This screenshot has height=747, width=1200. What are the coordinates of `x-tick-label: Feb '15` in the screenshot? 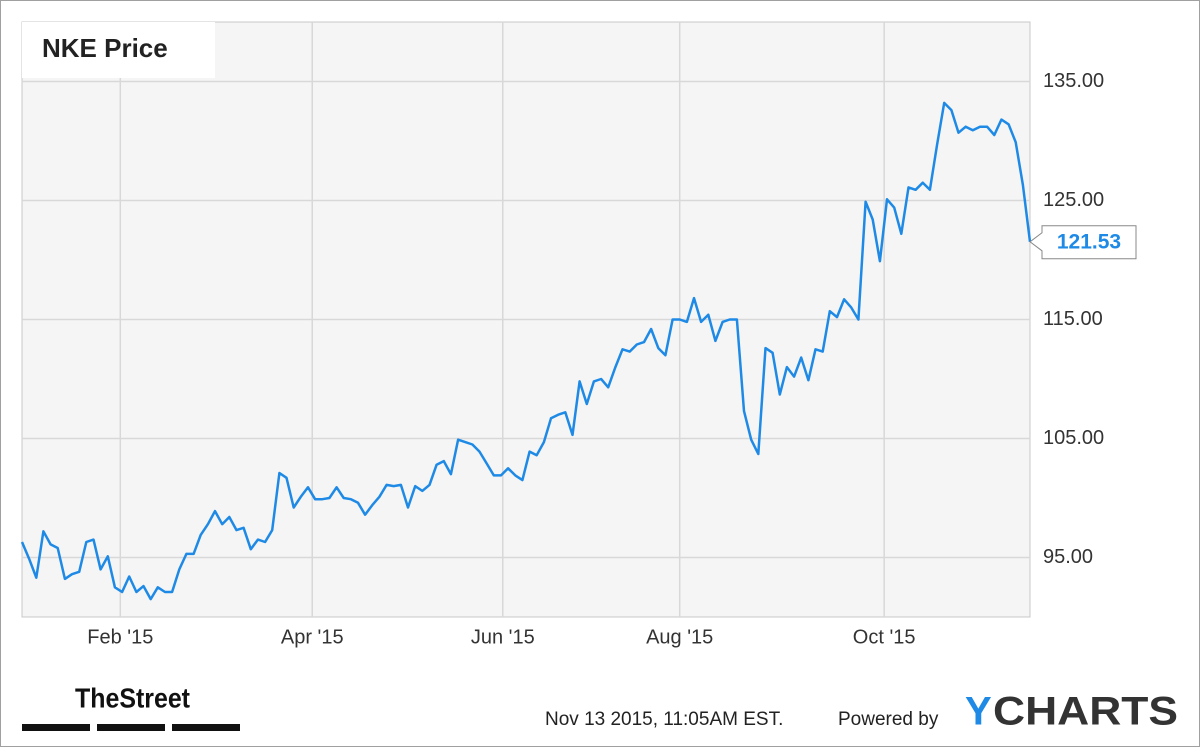 It's located at (120, 637).